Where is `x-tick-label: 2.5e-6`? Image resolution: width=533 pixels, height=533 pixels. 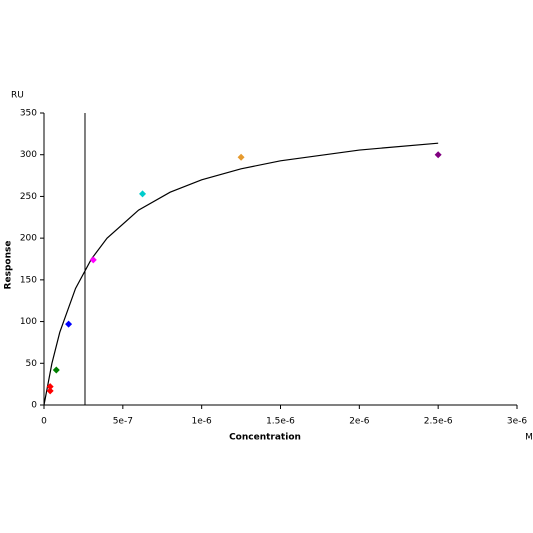
x-tick-label: 2.5e-6 is located at coordinates (438, 422).